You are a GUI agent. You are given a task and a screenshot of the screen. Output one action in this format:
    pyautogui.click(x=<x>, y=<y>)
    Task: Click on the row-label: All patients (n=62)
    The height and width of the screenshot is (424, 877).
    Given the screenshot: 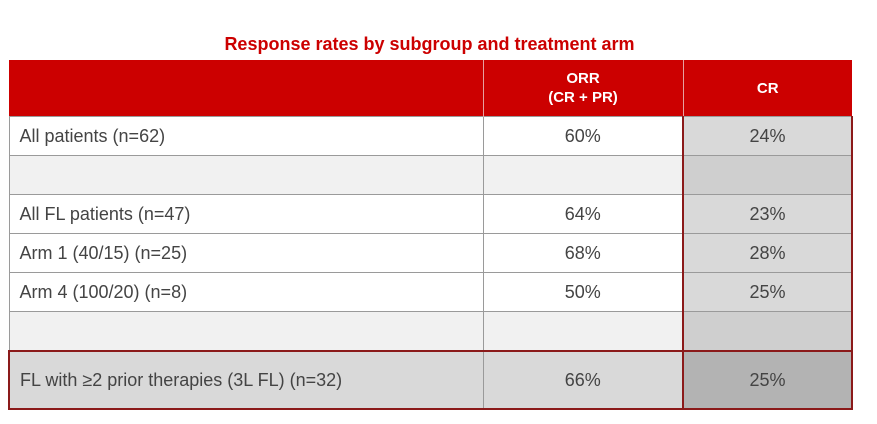 What is the action you would take?
    pyautogui.click(x=246, y=136)
    